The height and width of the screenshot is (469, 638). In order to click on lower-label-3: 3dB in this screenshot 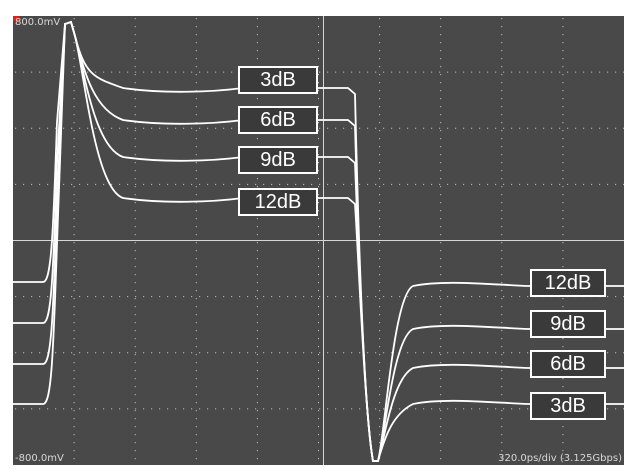, I will do `click(568, 406)`.